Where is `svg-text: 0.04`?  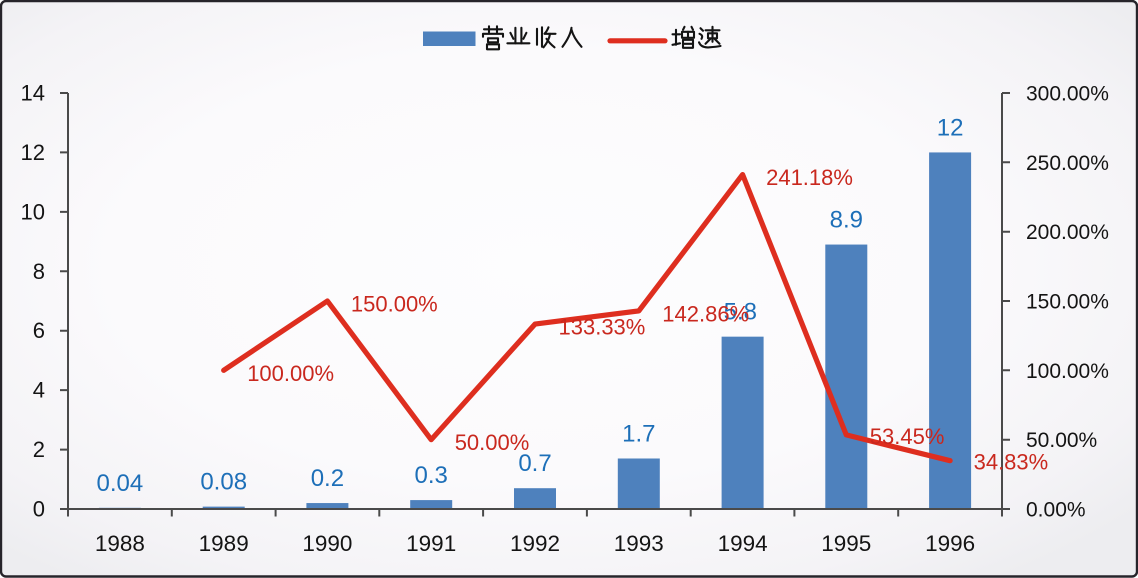
svg-text: 0.04 is located at coordinates (120, 483).